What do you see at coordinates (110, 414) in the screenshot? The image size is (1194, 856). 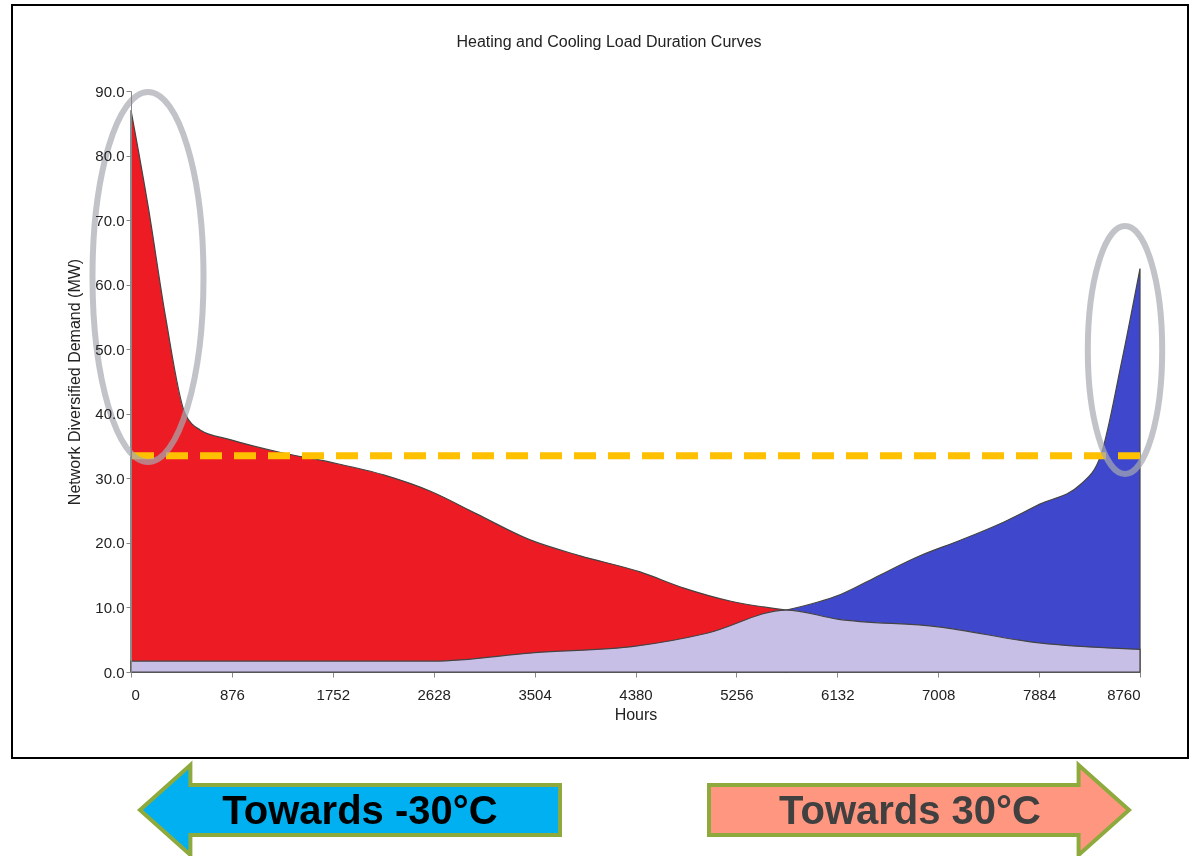 I see `y-tick-label: 40.0` at bounding box center [110, 414].